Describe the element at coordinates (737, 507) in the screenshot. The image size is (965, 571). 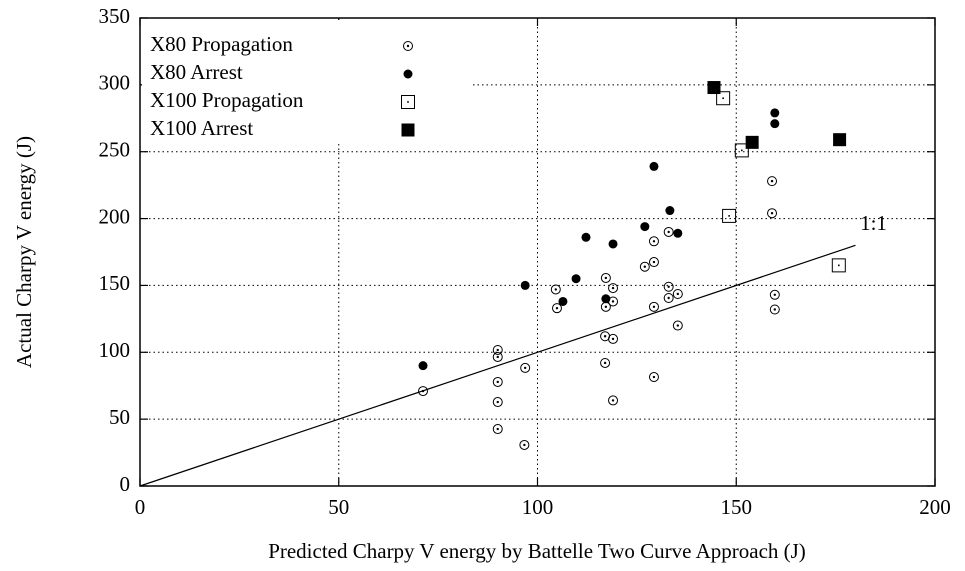
I see `x-tick-label: 150` at that location.